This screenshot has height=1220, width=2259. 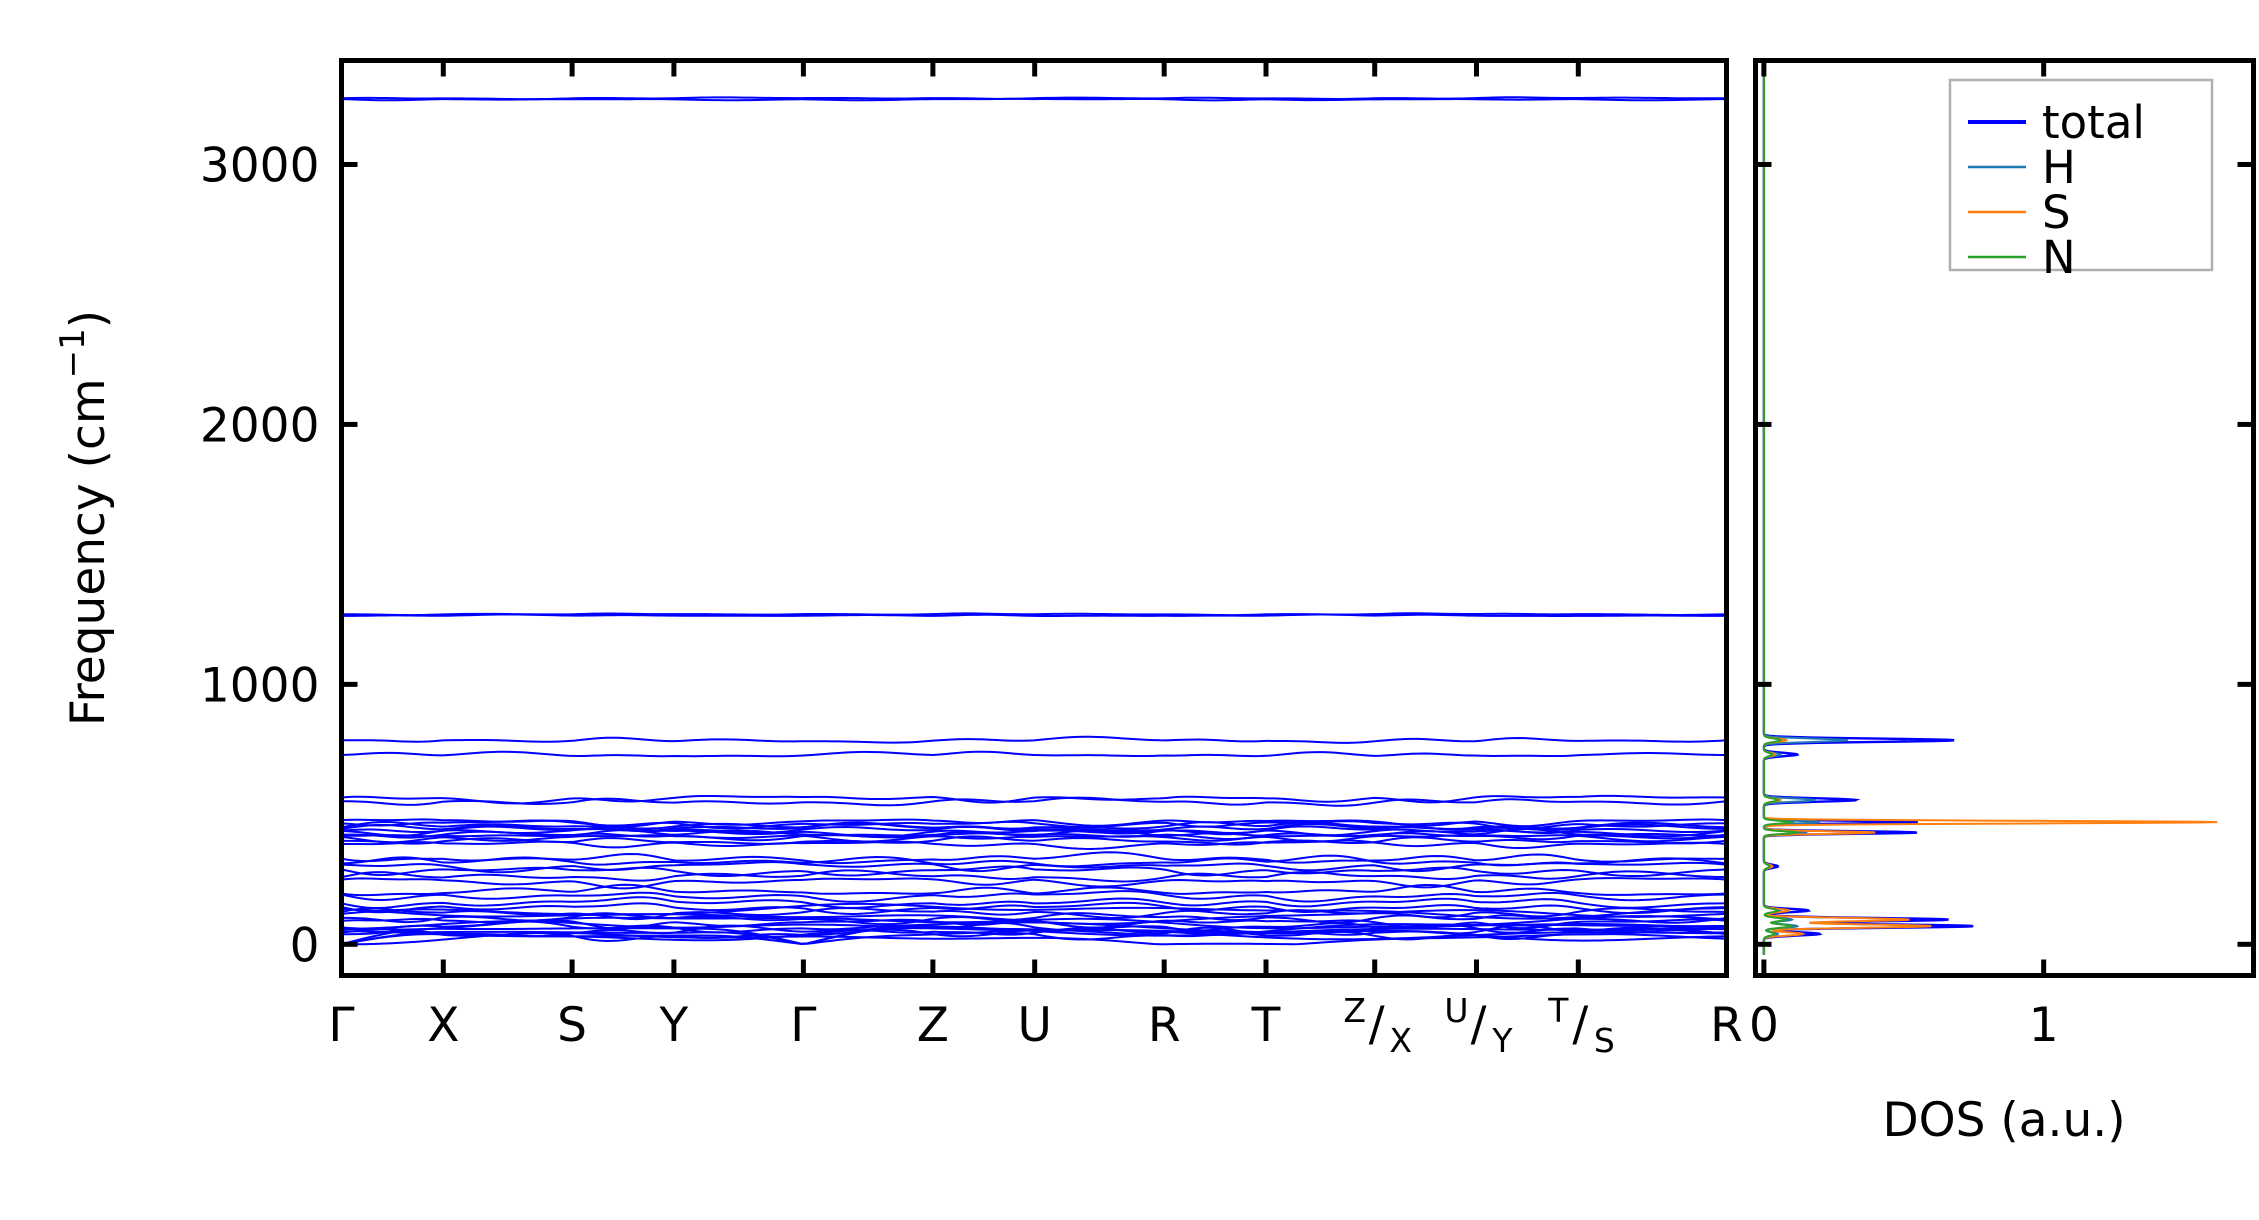 What do you see at coordinates (88, 319) in the screenshot?
I see `y-axis-label-close: )` at bounding box center [88, 319].